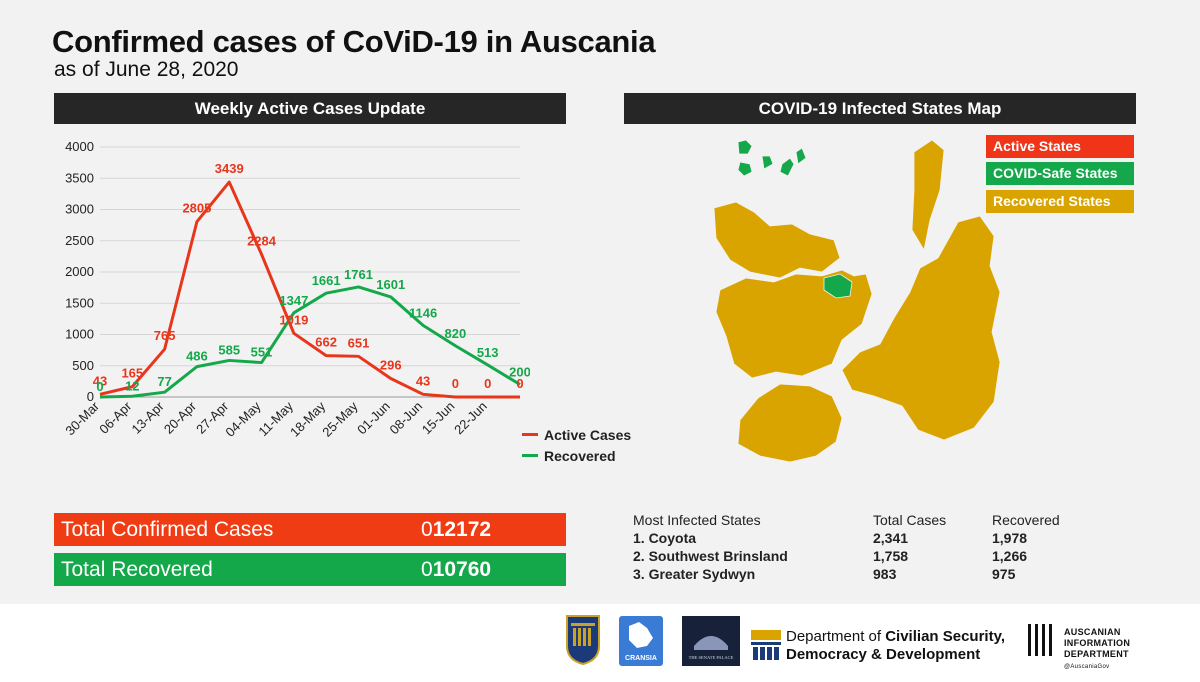 The image size is (1200, 682). What do you see at coordinates (310, 529) in the screenshot?
I see `total-confirmed-box: Total Confirmed Cases 012172` at bounding box center [310, 529].